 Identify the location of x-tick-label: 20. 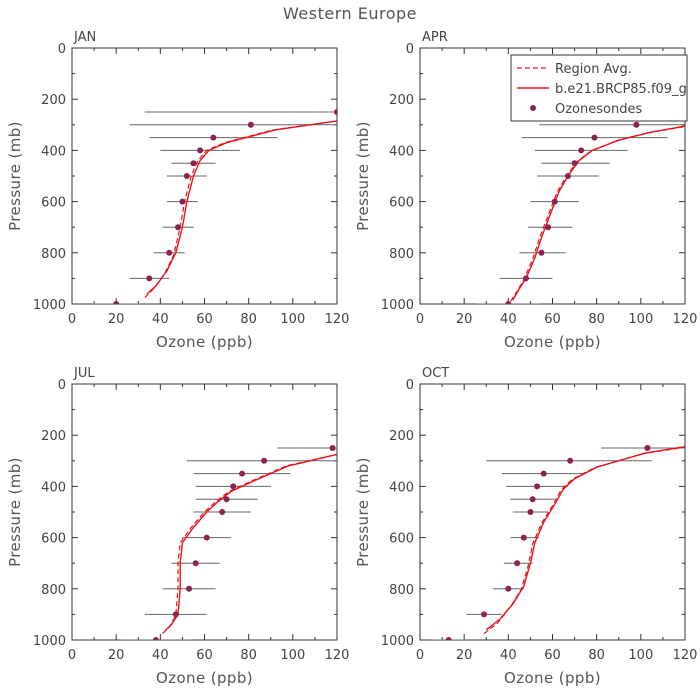
(116, 655).